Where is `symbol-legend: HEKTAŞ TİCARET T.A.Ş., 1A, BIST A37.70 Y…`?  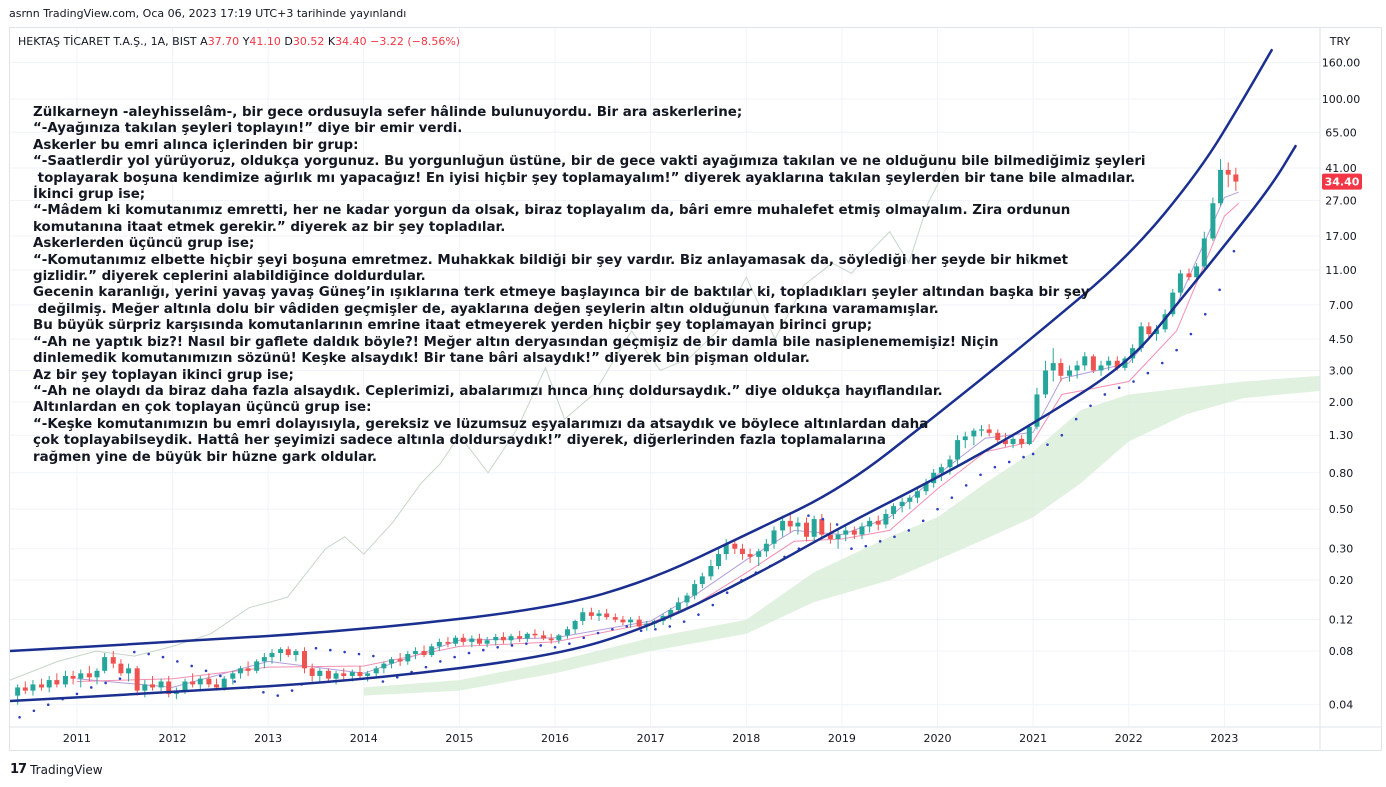 symbol-legend: HEKTAŞ TİCARET T.A.Ş., 1A, BIST A37.70 Y… is located at coordinates (239, 41).